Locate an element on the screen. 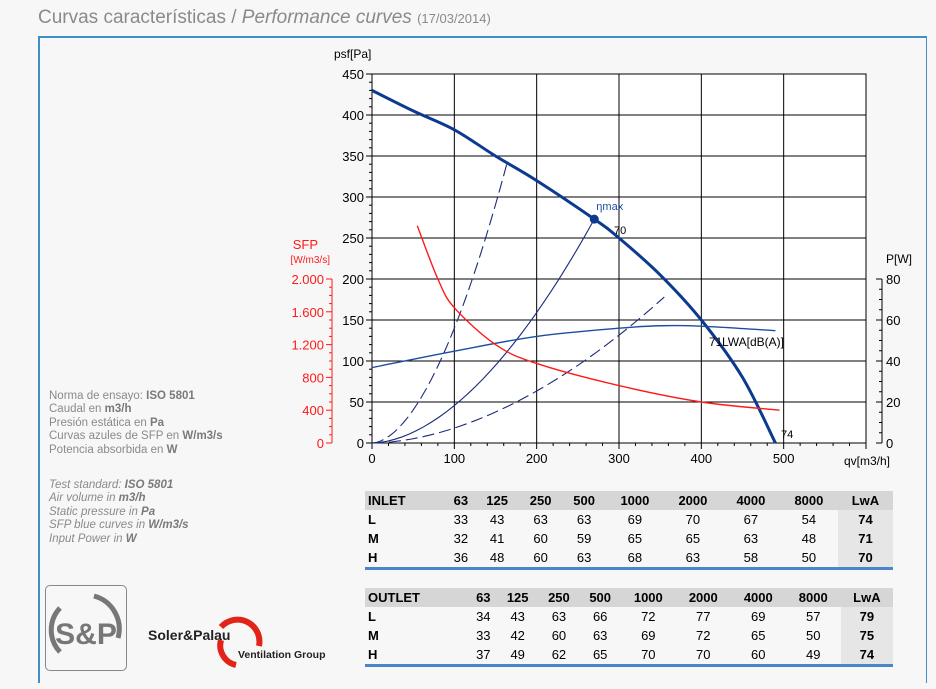 The image size is (936, 689). y-tick-label: 150 is located at coordinates (353, 320).